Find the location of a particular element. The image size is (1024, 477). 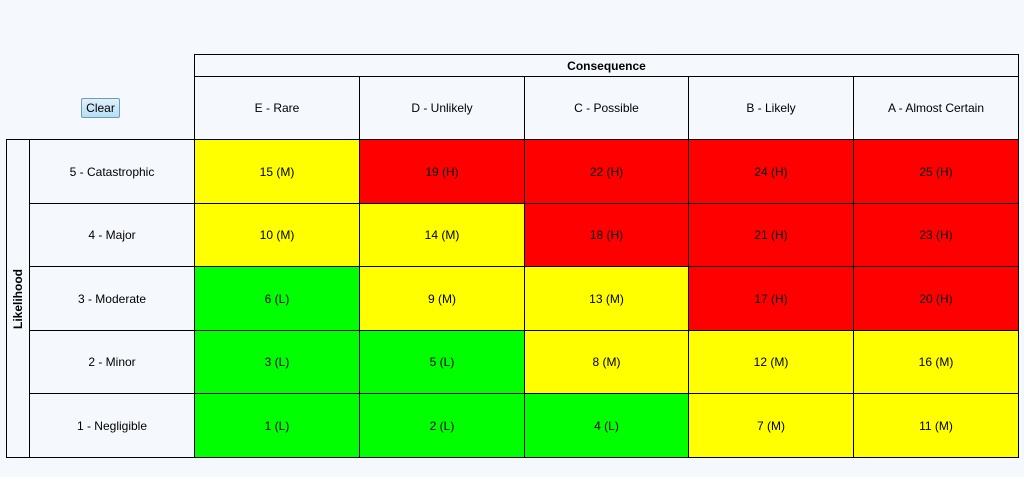

risk-cell: 14 (M) is located at coordinates (442, 235).